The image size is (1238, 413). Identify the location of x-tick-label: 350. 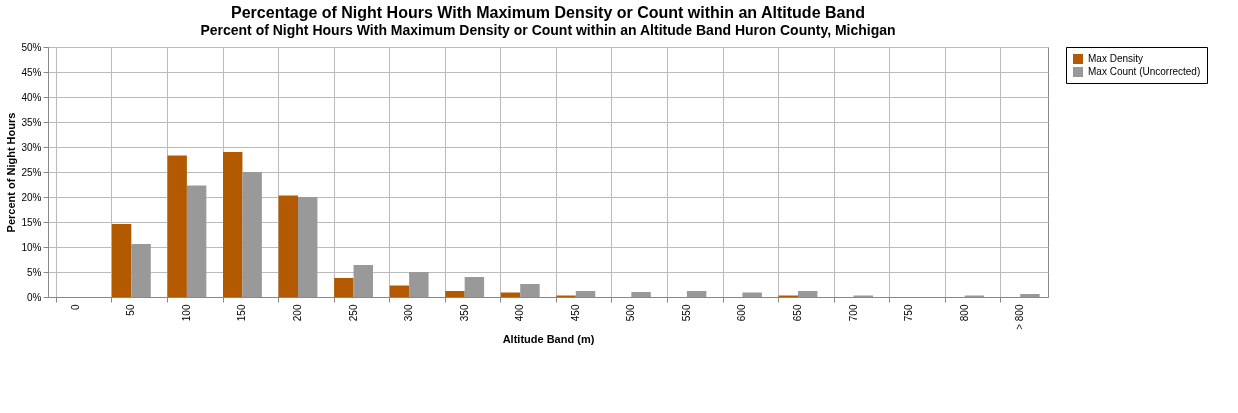
(464, 313).